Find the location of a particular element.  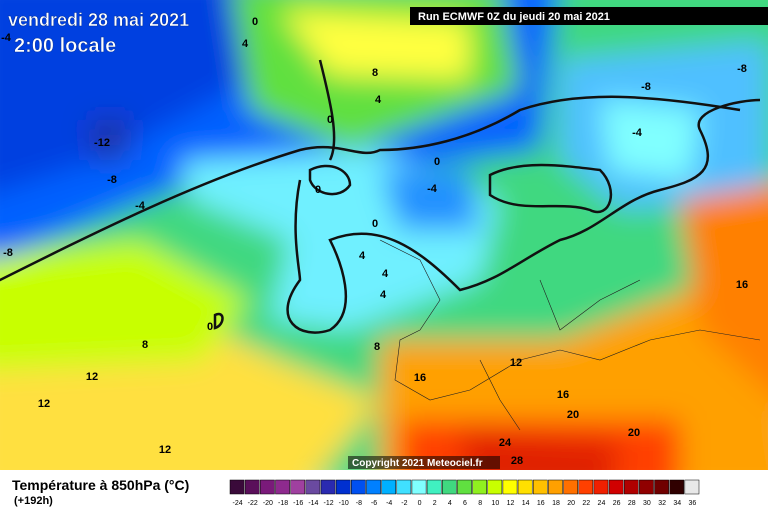

legend-label: -14 is located at coordinates (313, 503).